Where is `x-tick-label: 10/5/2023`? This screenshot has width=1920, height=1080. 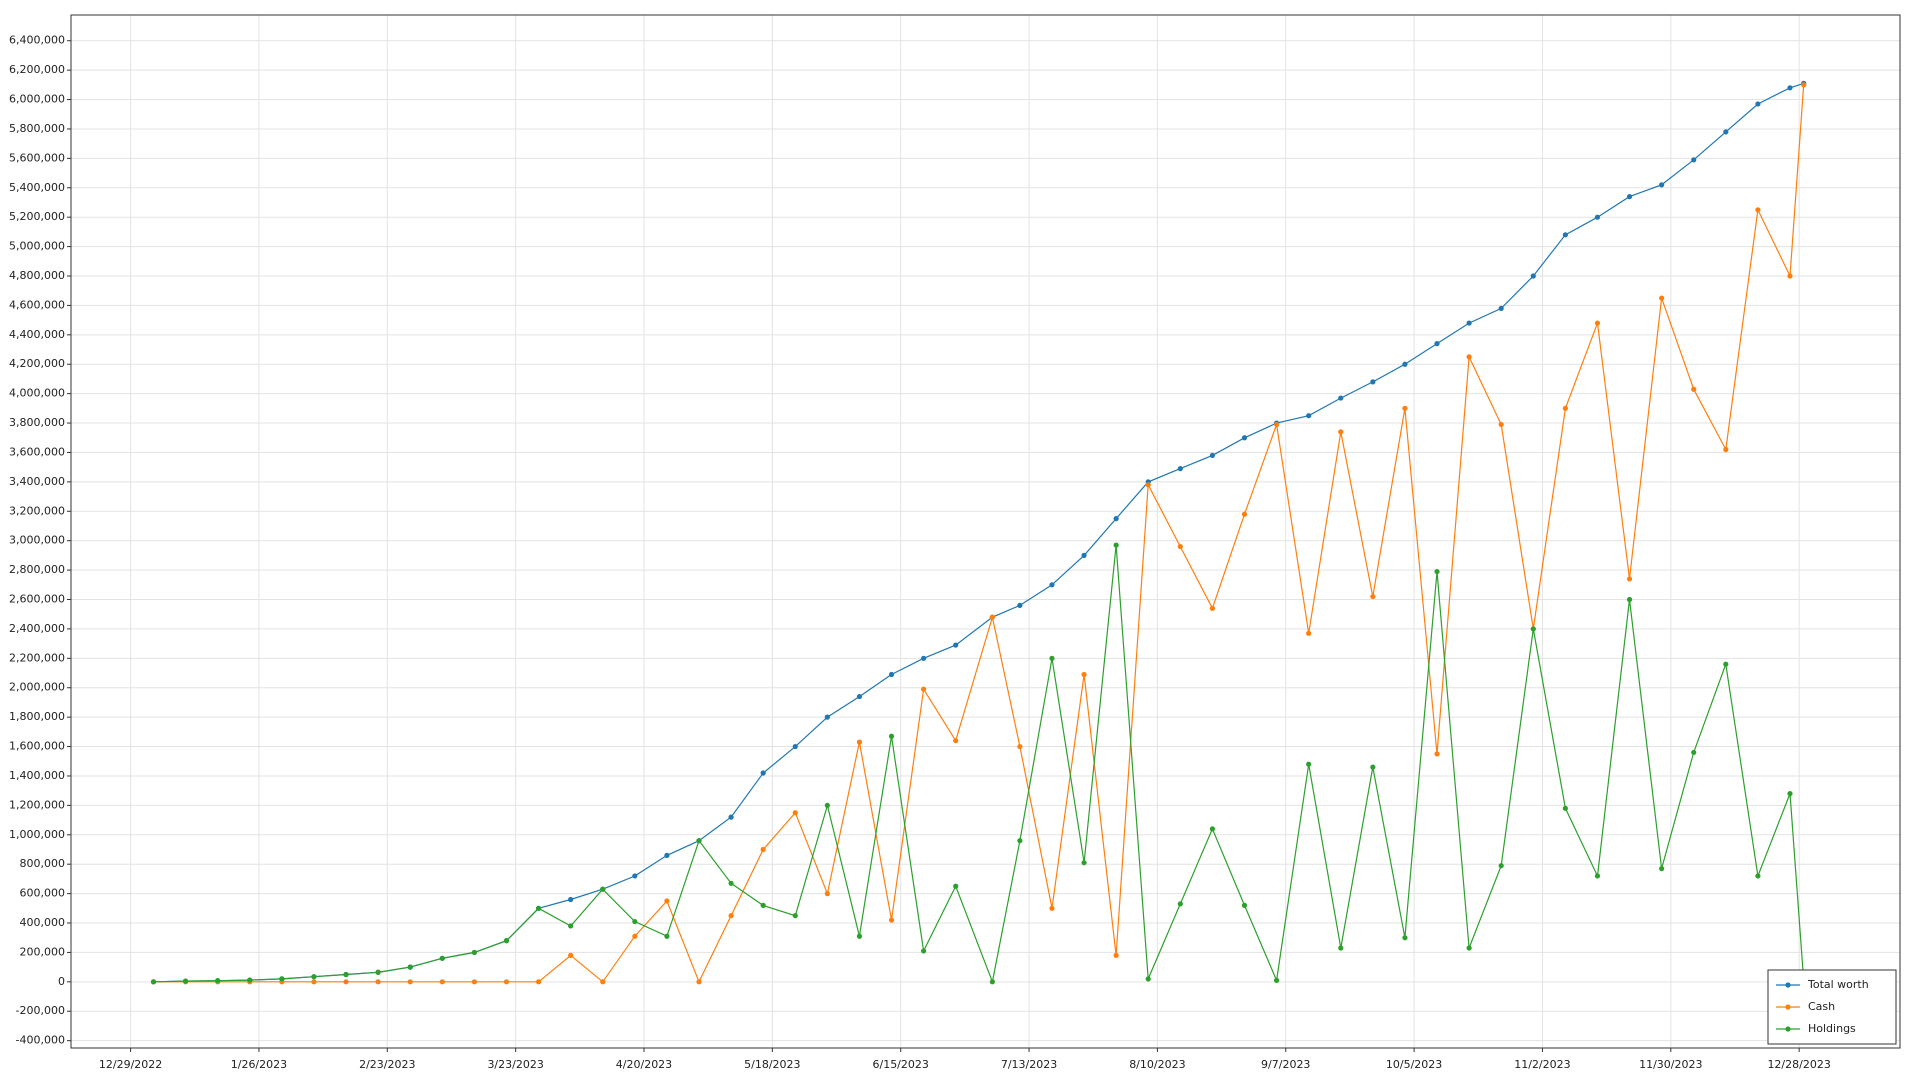
x-tick-label: 10/5/2023 is located at coordinates (1414, 1064).